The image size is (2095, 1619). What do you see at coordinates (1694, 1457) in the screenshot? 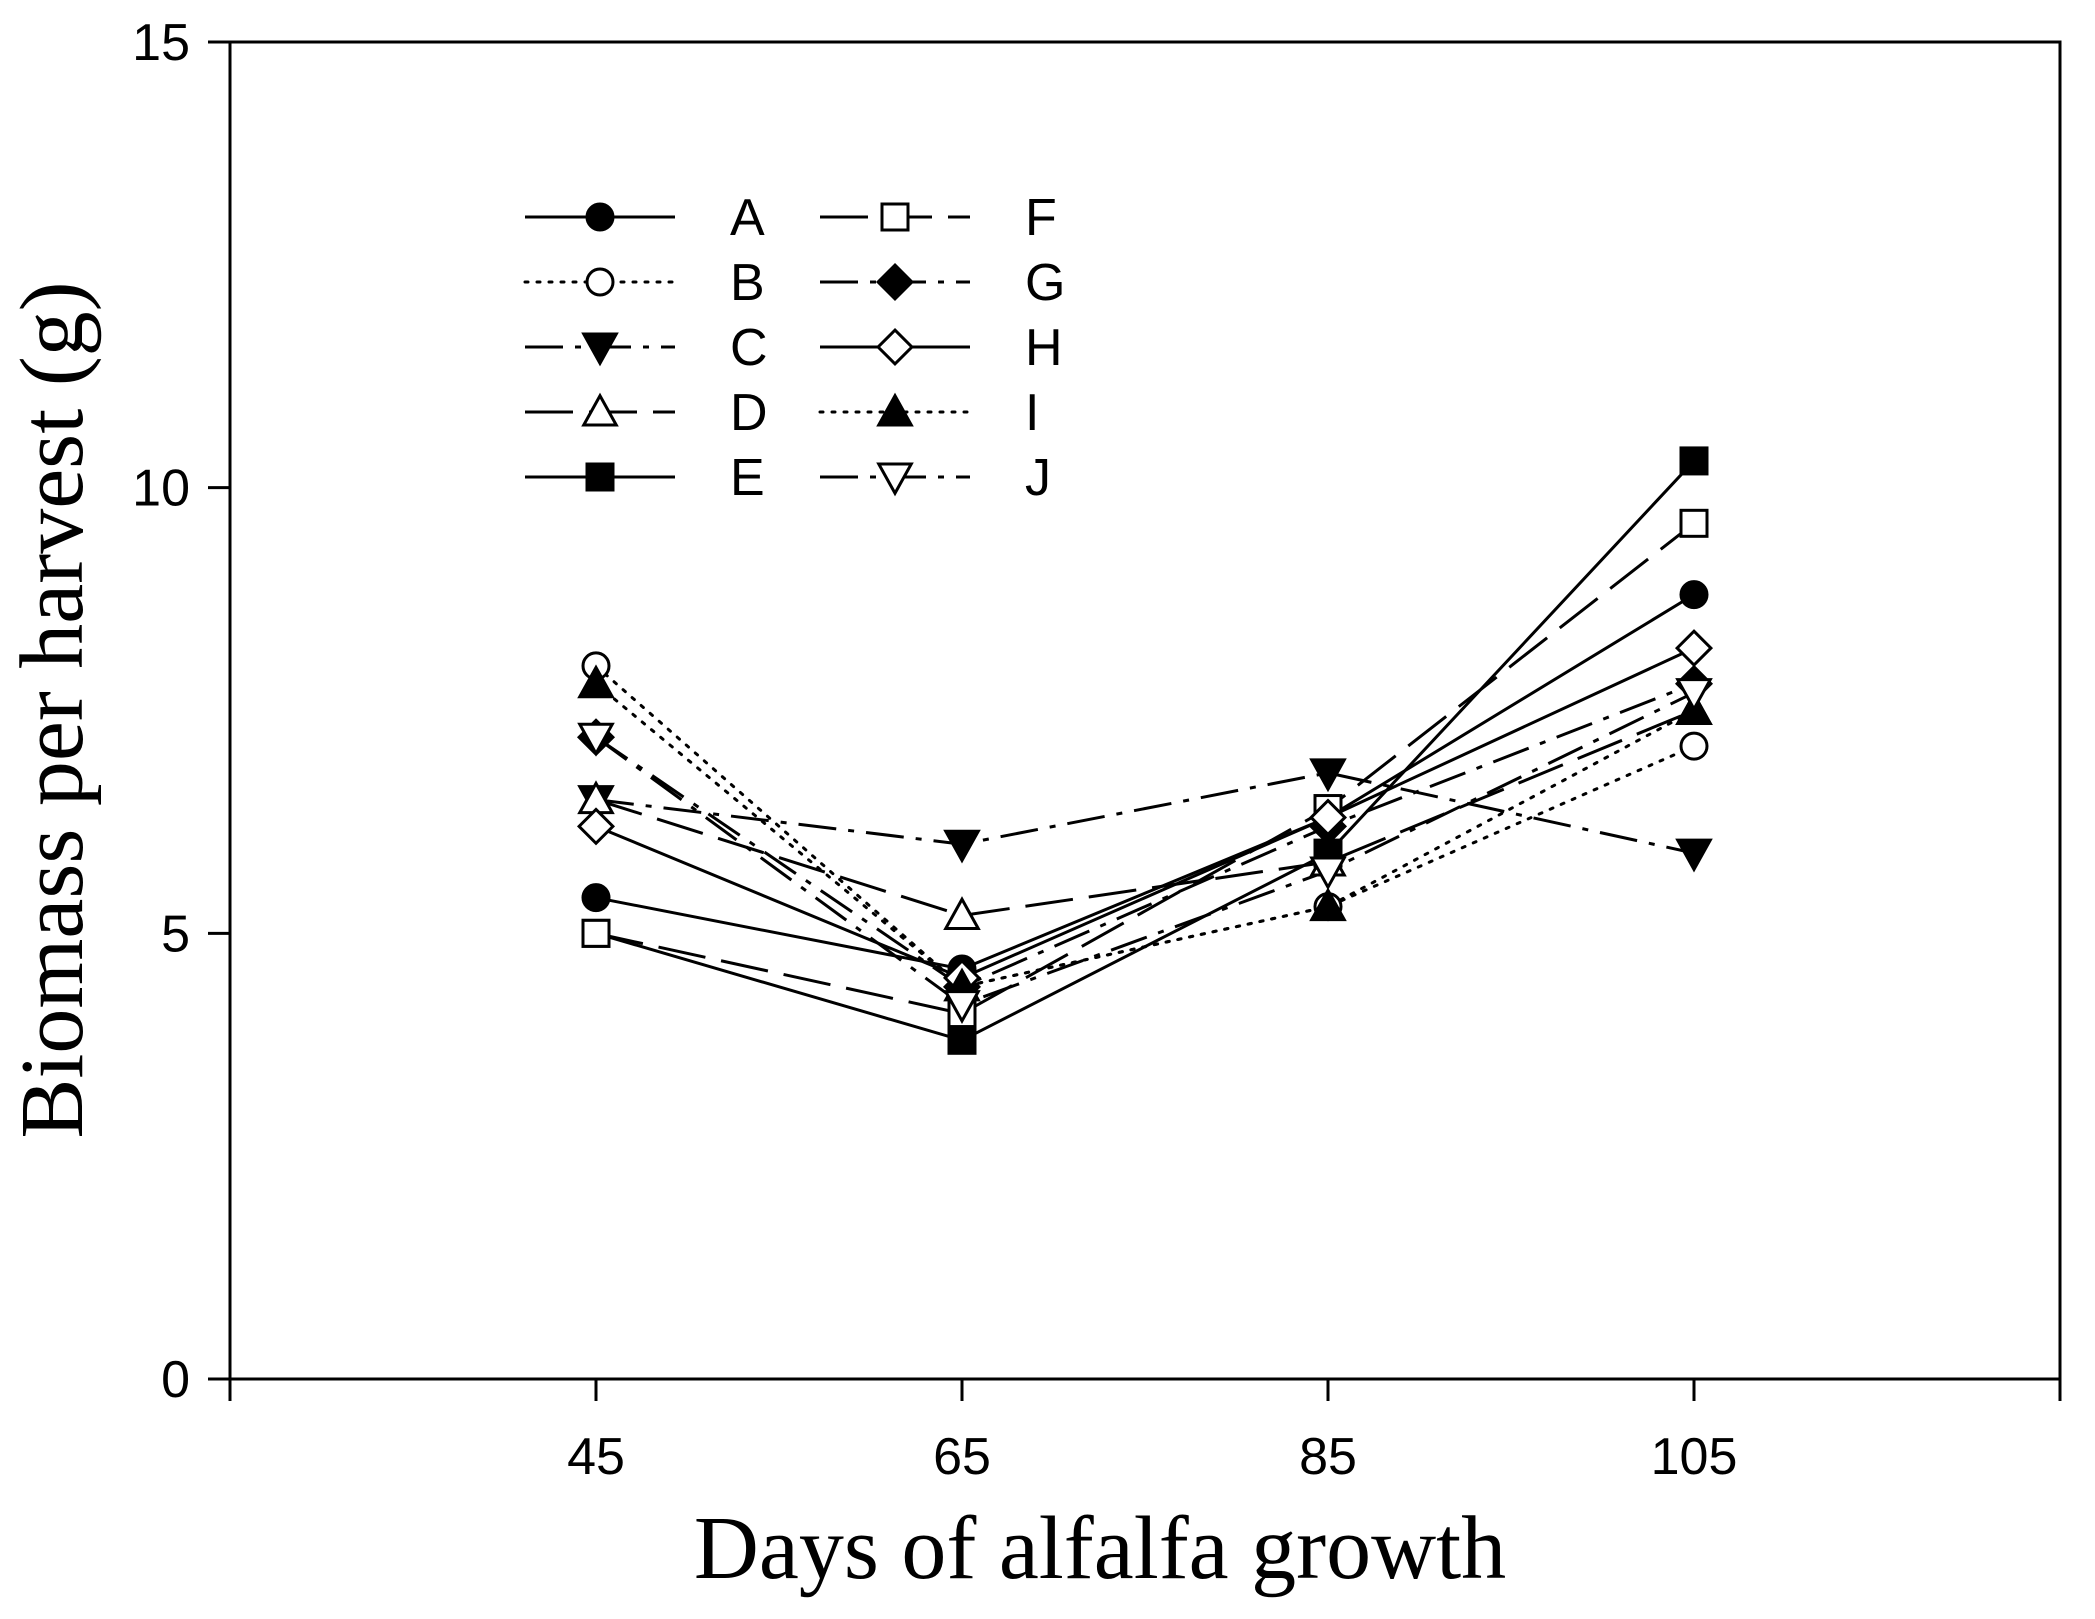
I see `x-tick-label: 105` at bounding box center [1694, 1457].